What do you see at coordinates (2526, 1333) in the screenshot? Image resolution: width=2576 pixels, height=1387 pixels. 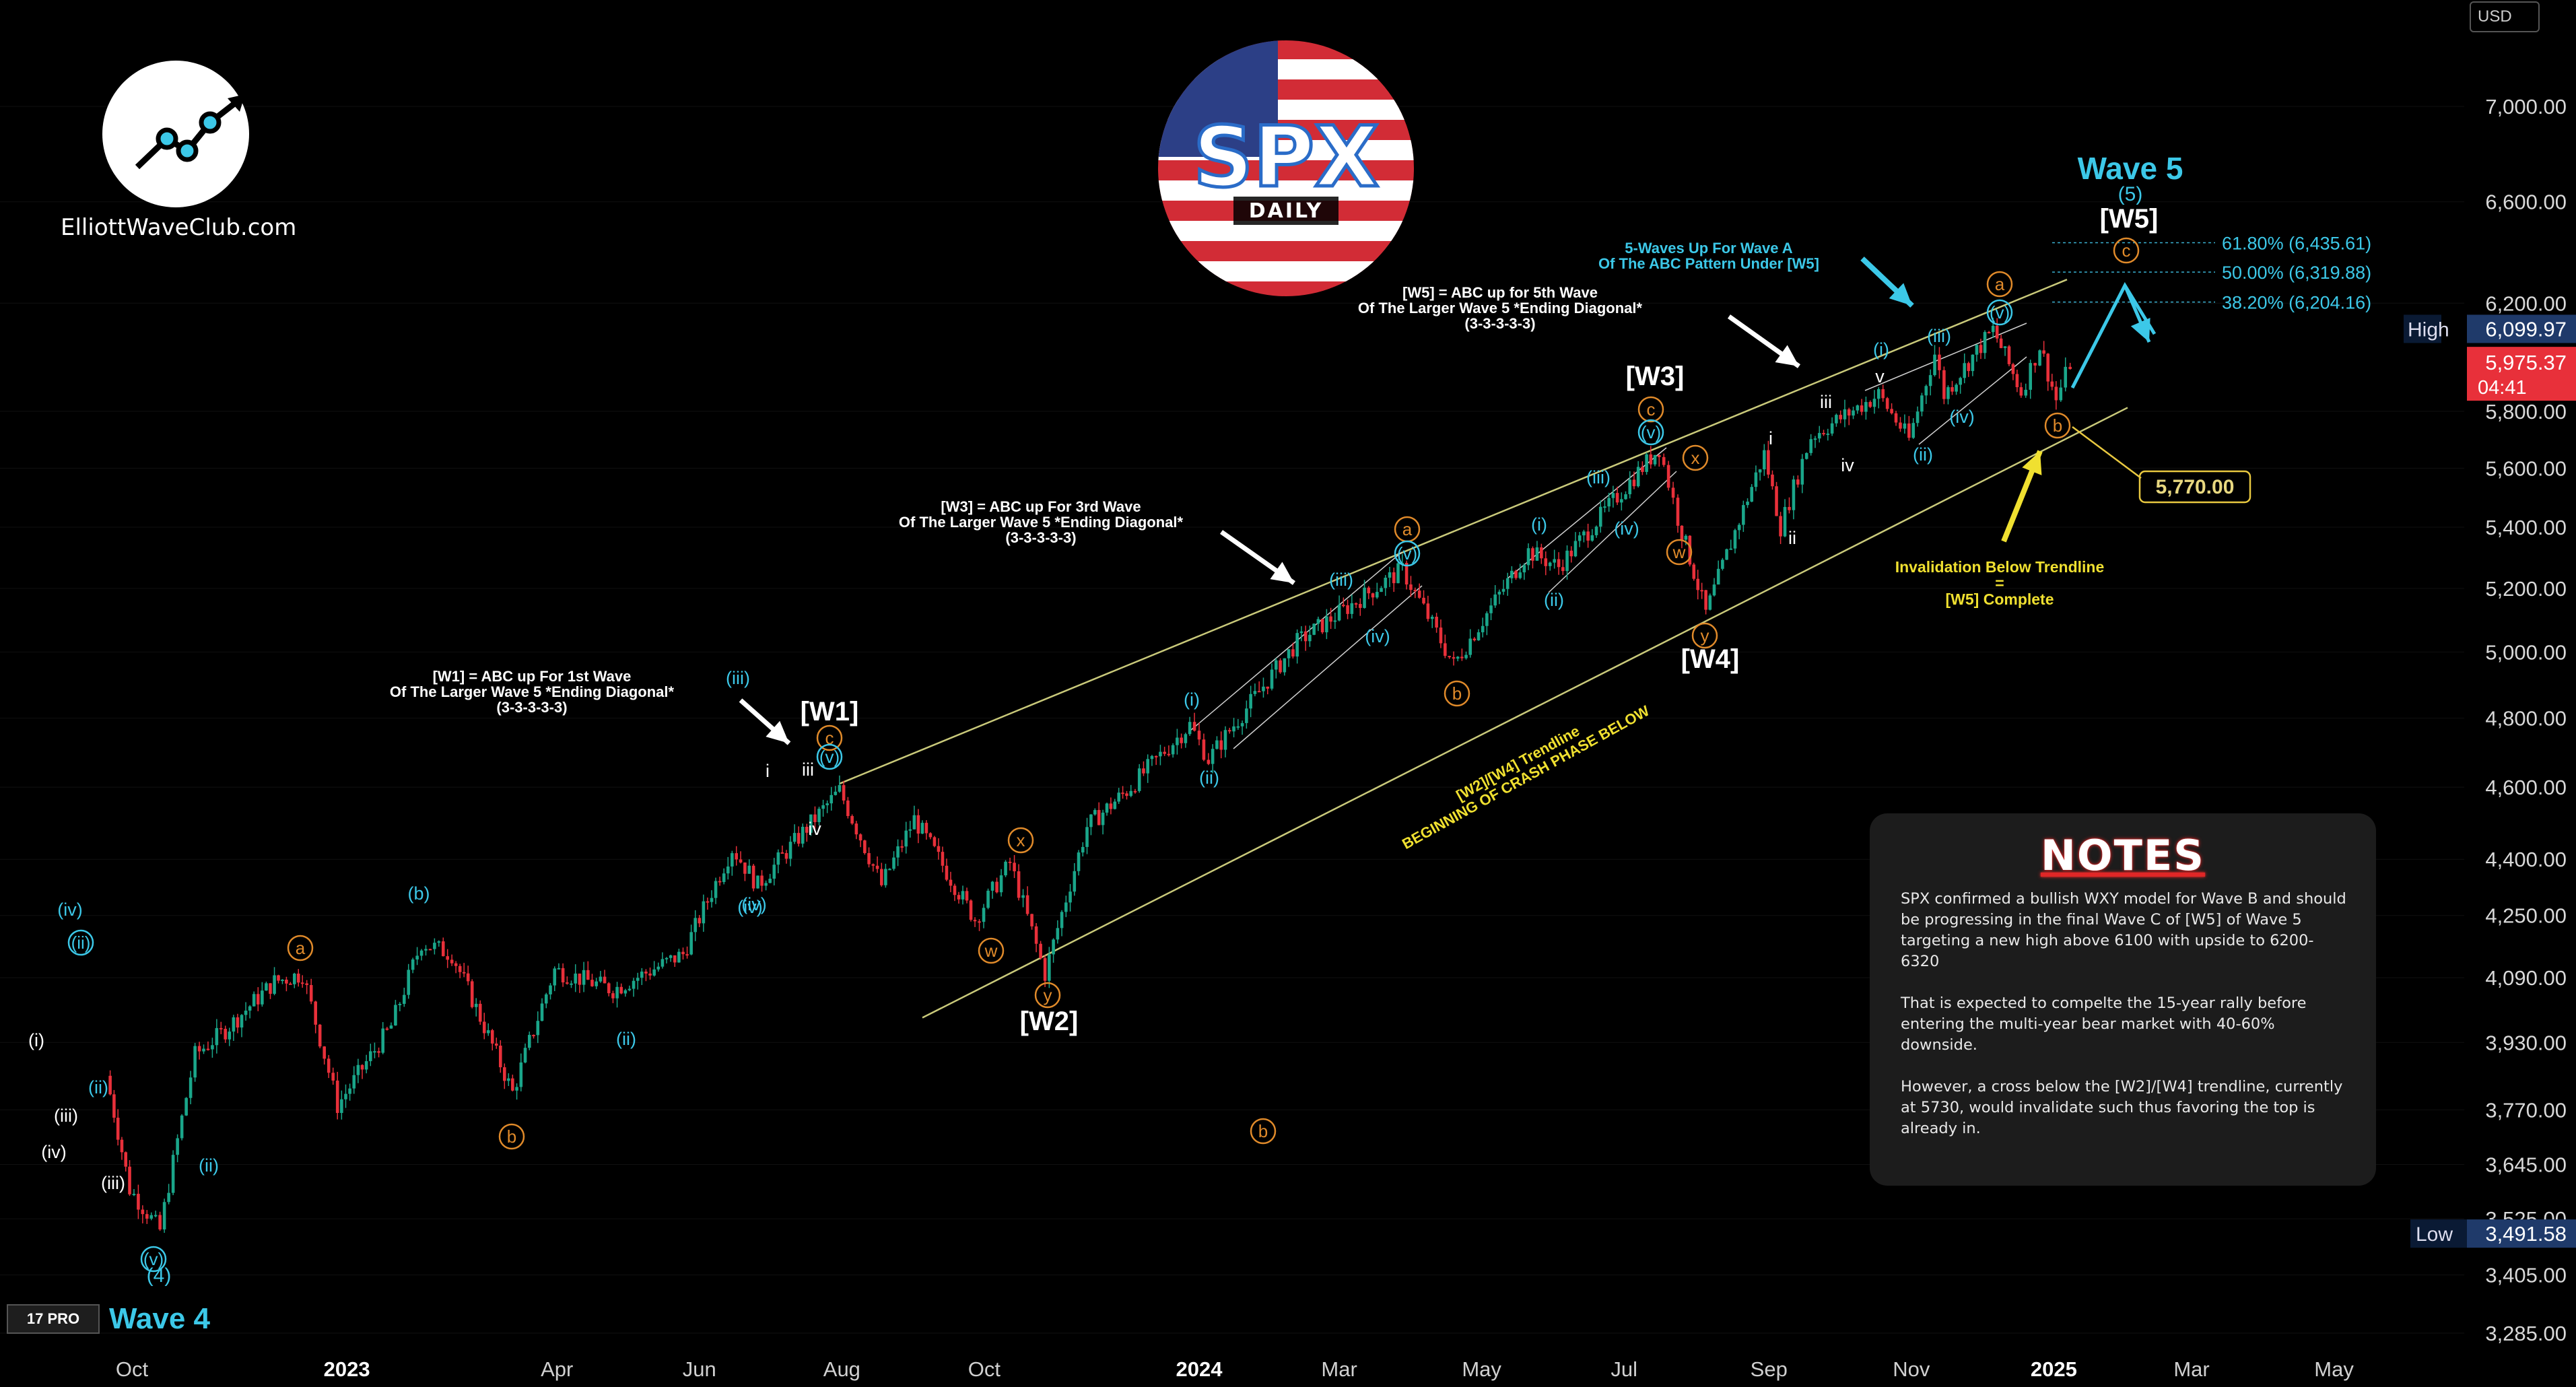 I see `y-tick-label: 3,285.00` at bounding box center [2526, 1333].